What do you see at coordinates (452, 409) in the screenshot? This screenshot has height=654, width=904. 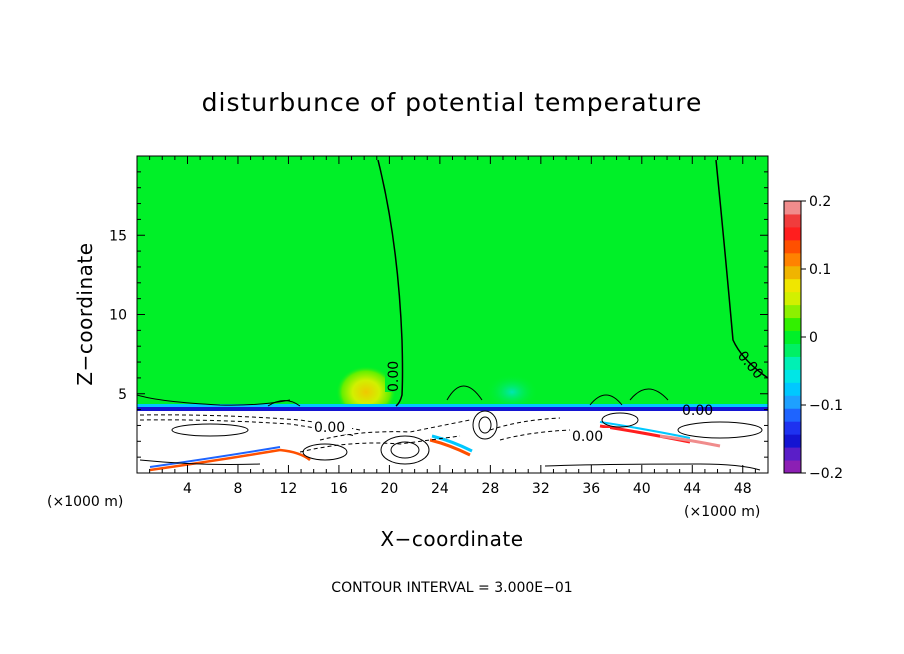 I see `cold-layer-core` at bounding box center [452, 409].